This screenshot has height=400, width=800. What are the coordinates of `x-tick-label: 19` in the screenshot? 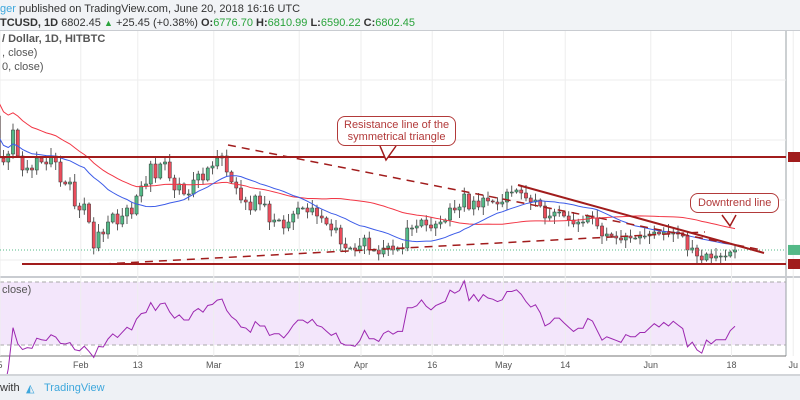 It's located at (299, 365).